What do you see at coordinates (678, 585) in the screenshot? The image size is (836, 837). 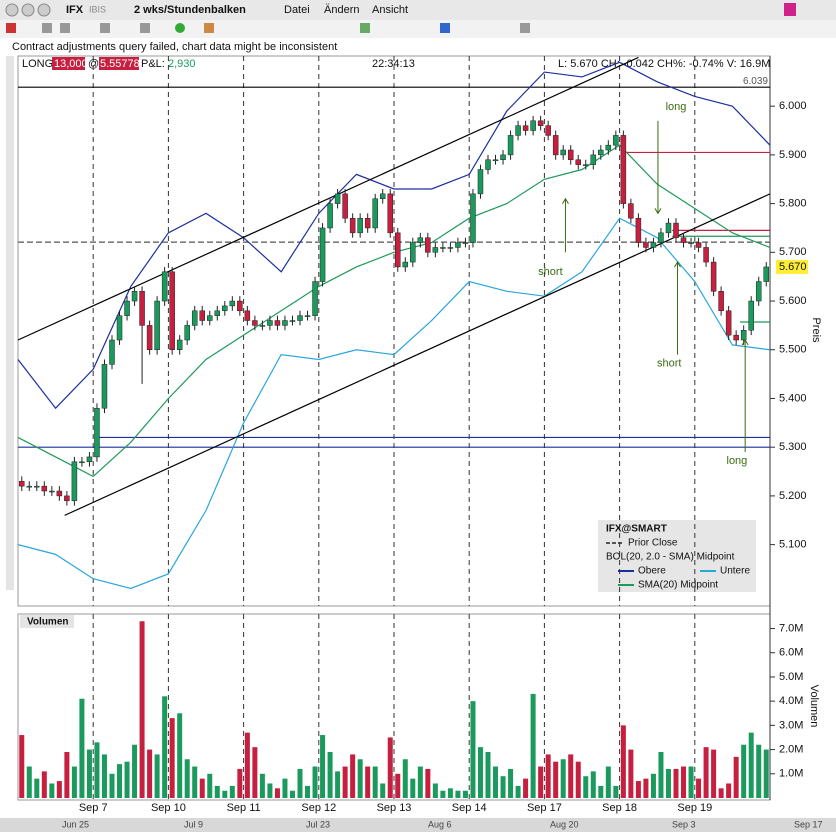 I see `legend-label: SMA(20) Midpoint` at bounding box center [678, 585].